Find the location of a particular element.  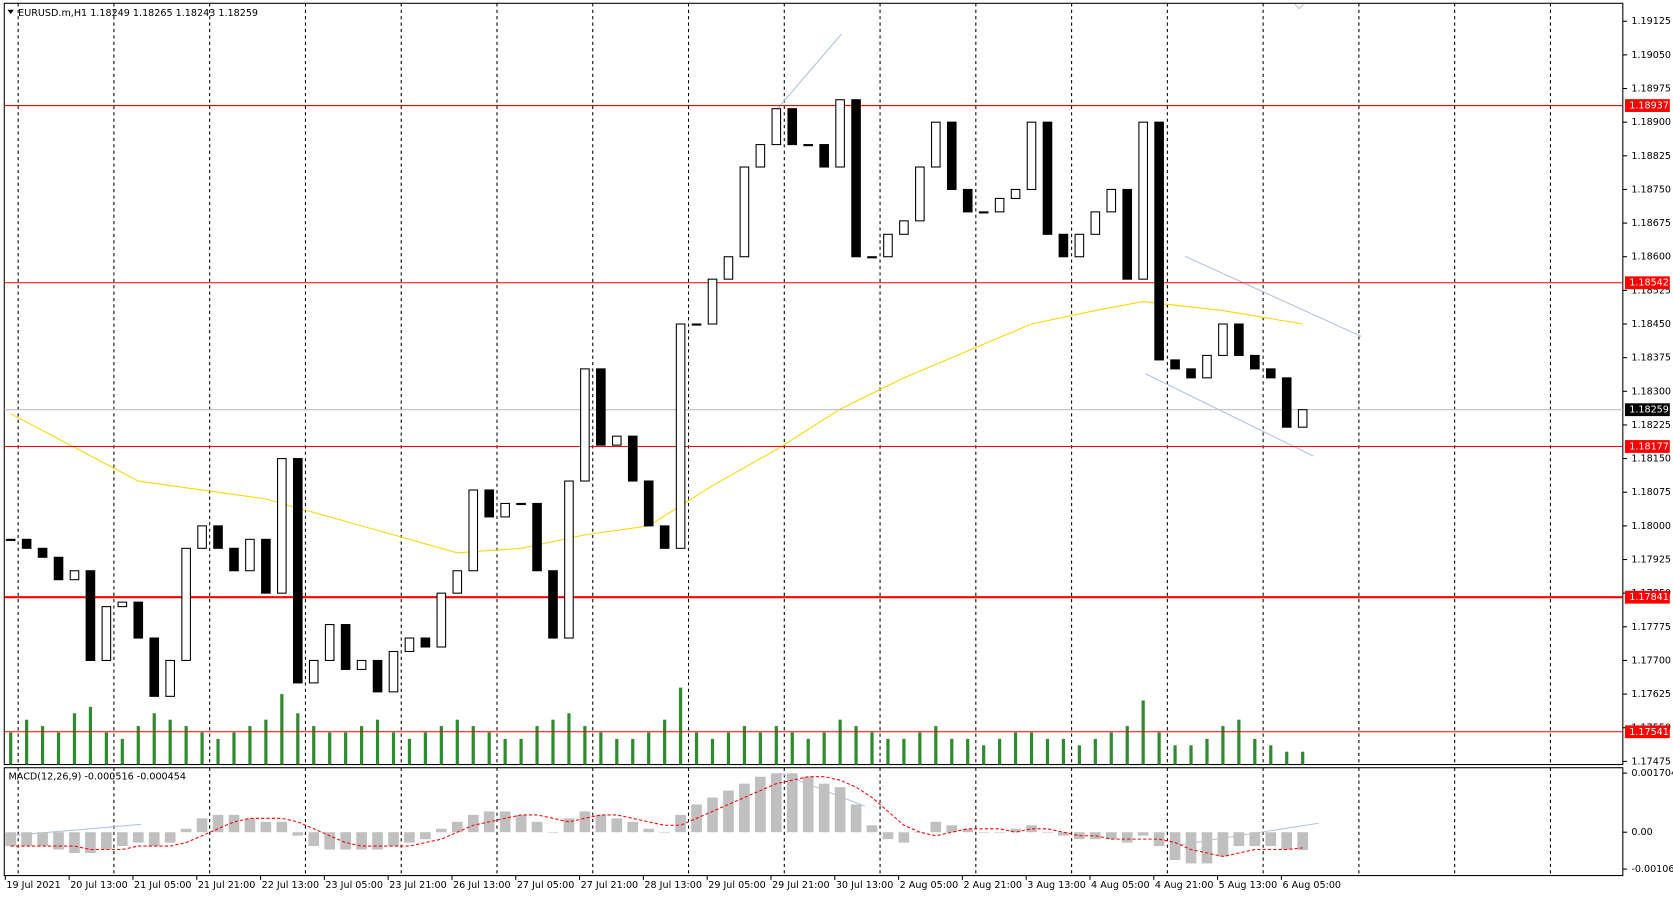

y-tick-label: 1.19050 is located at coordinates (1651, 55).